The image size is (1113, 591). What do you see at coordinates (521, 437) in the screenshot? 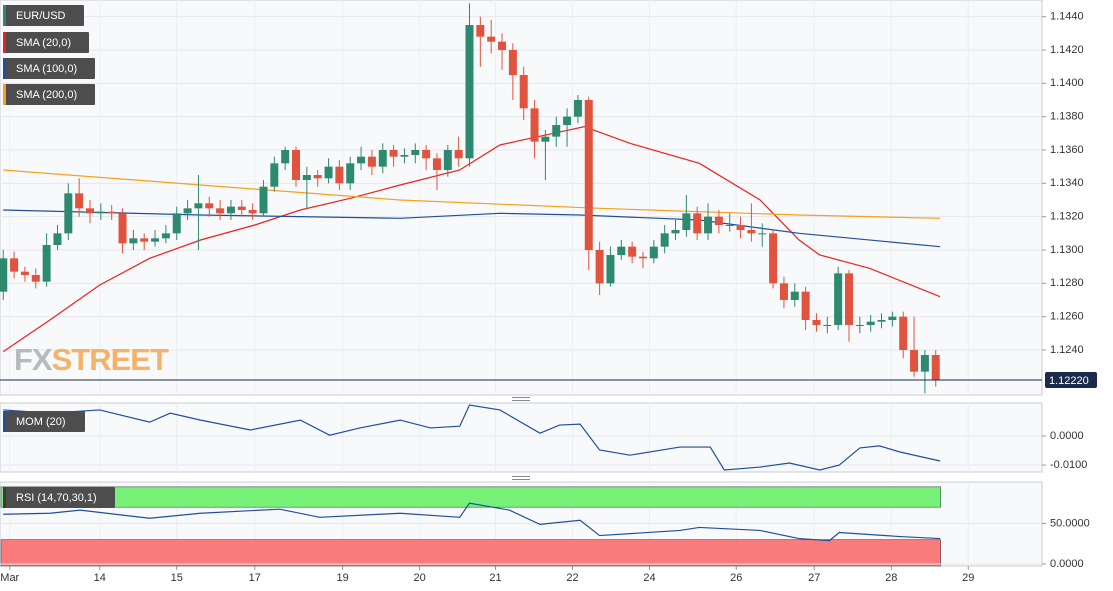
I see `mom-panel` at bounding box center [521, 437].